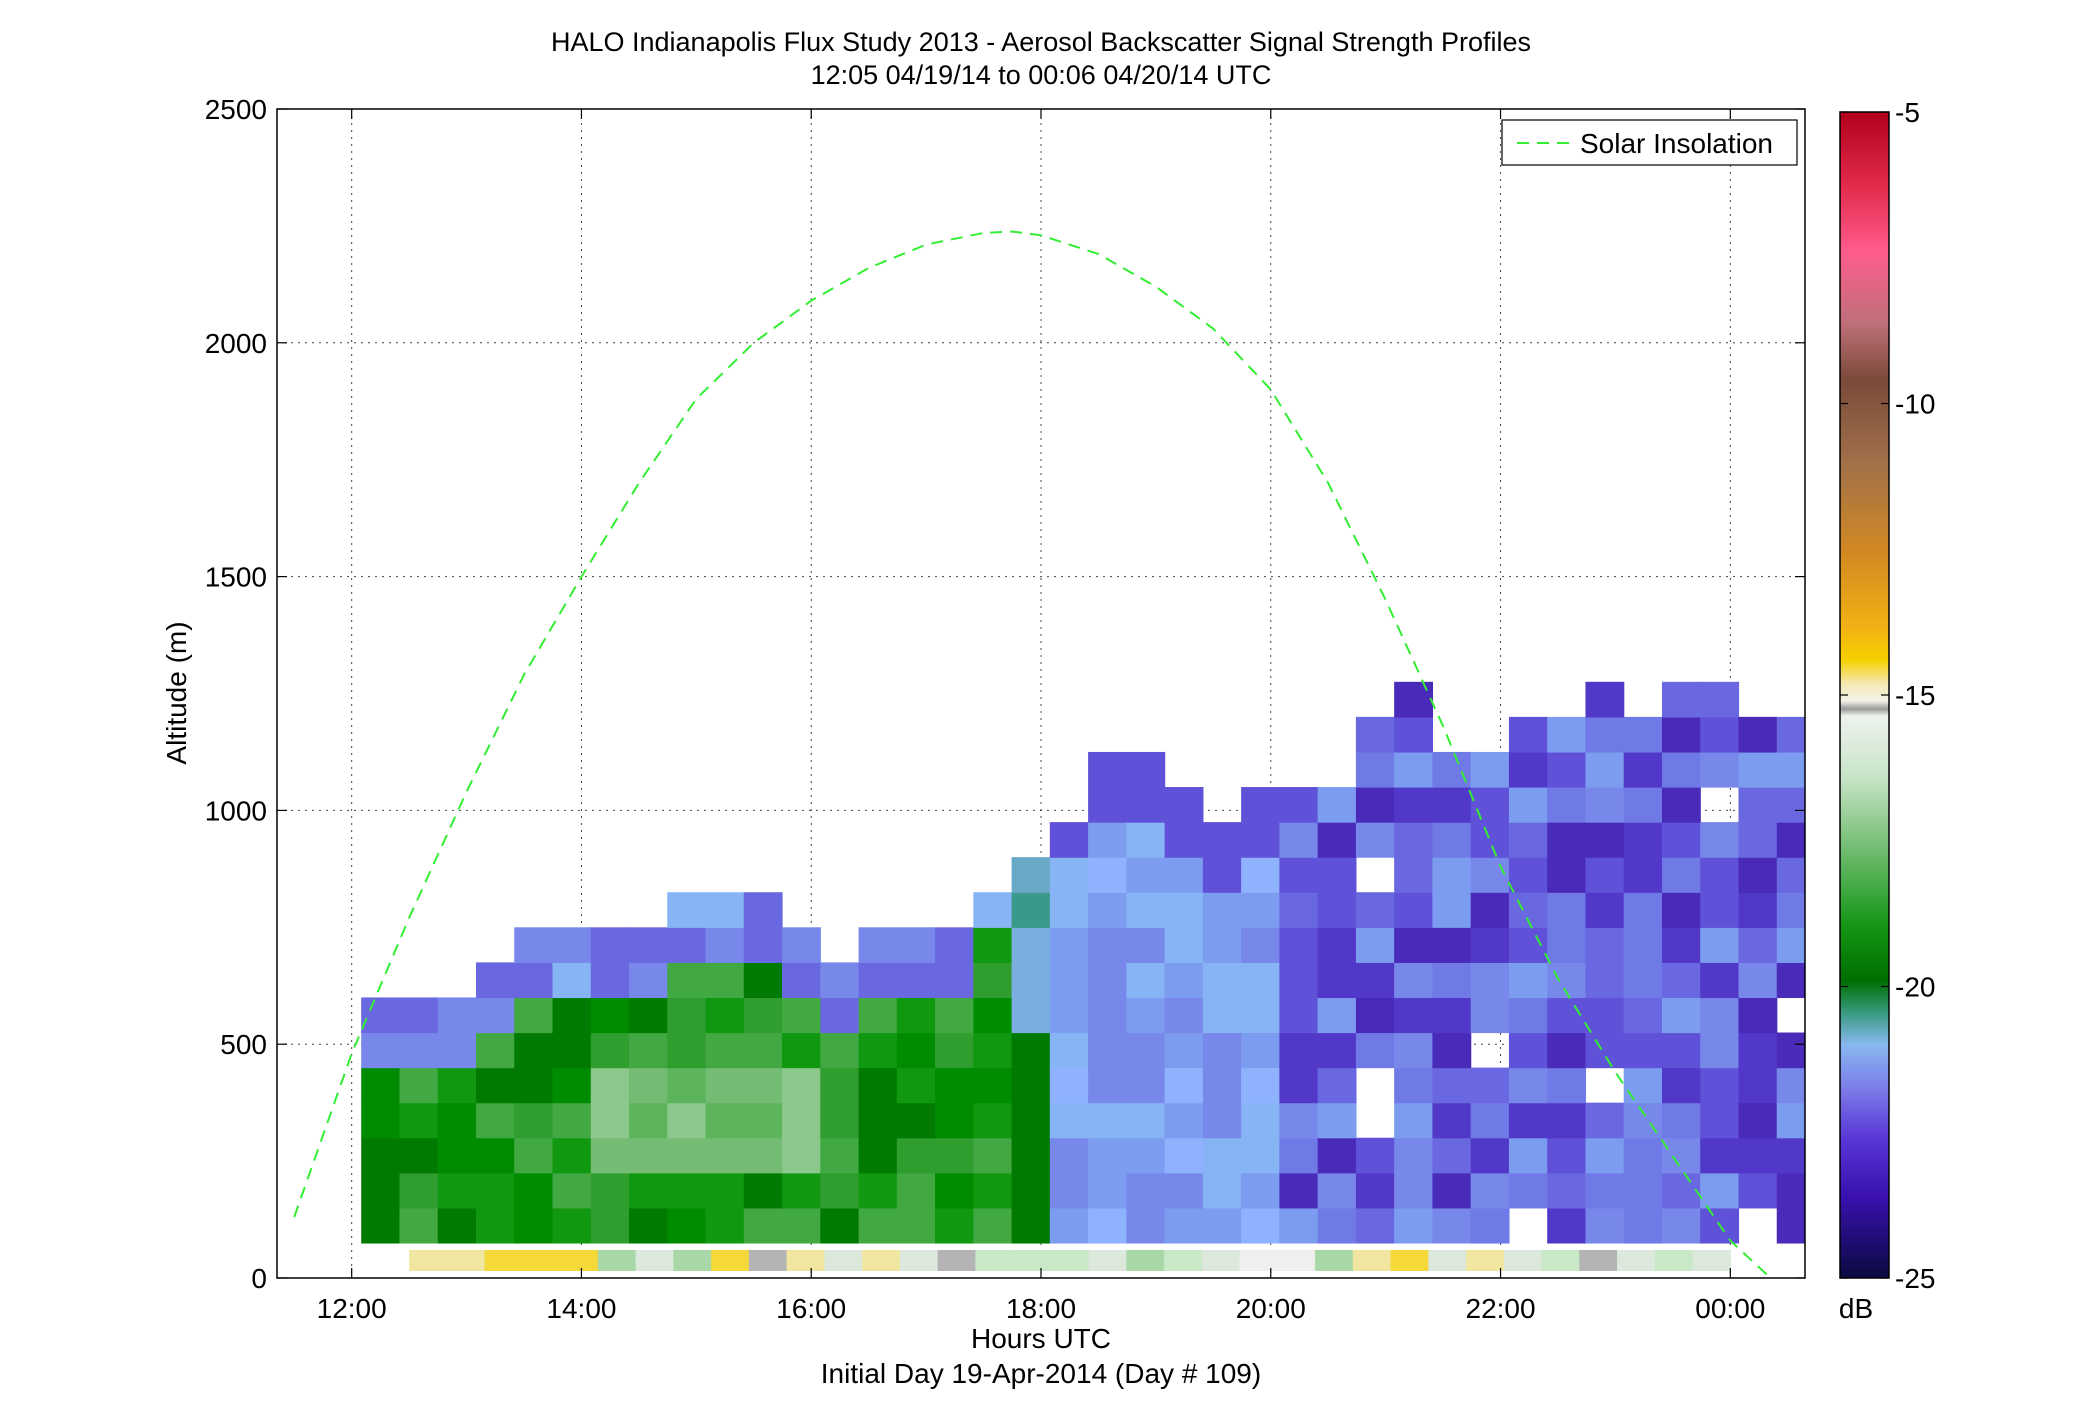 The width and height of the screenshot is (2098, 1425). What do you see at coordinates (176, 692) in the screenshot?
I see `y-axis-label: Altitude (m)` at bounding box center [176, 692].